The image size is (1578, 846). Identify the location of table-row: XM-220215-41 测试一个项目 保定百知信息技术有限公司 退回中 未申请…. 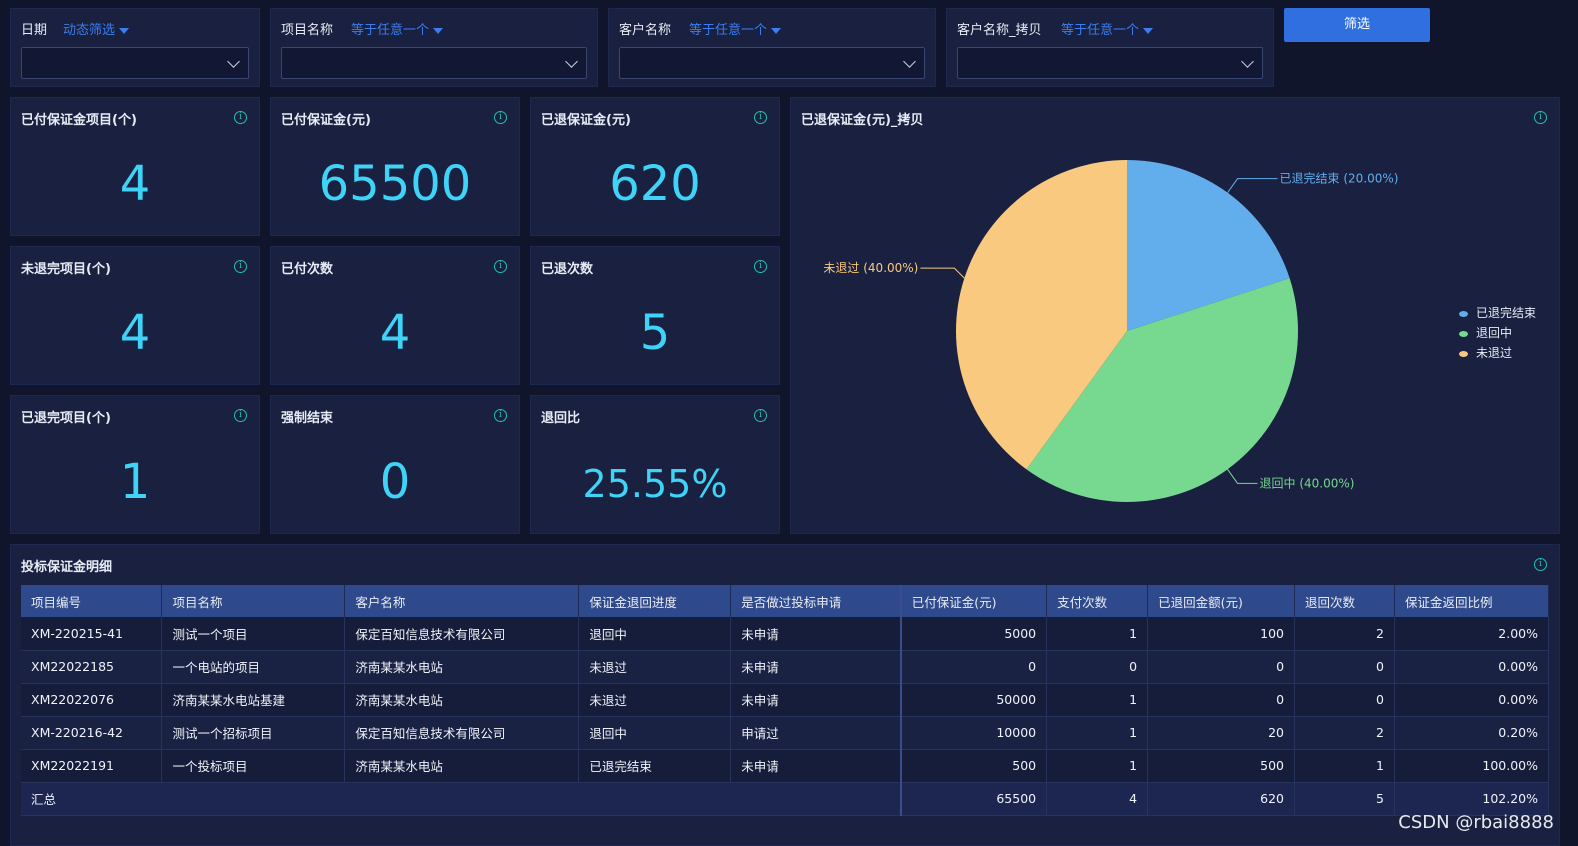
(785, 634).